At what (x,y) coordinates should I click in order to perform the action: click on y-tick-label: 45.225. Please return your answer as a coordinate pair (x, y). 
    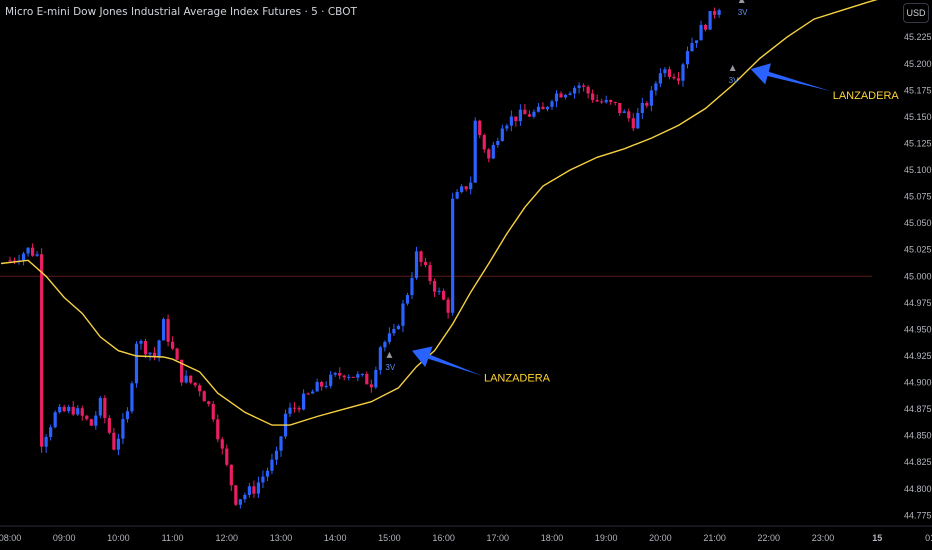
    Looking at the image, I should click on (918, 37).